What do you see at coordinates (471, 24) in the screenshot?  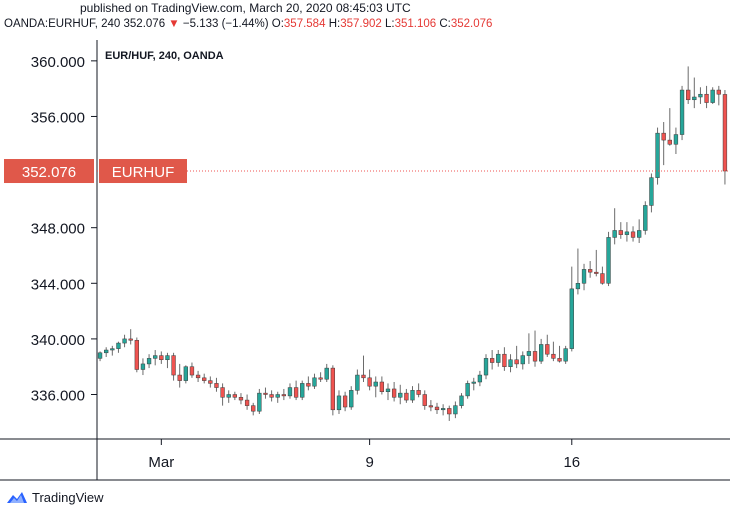 I see `close-value: 352.076` at bounding box center [471, 24].